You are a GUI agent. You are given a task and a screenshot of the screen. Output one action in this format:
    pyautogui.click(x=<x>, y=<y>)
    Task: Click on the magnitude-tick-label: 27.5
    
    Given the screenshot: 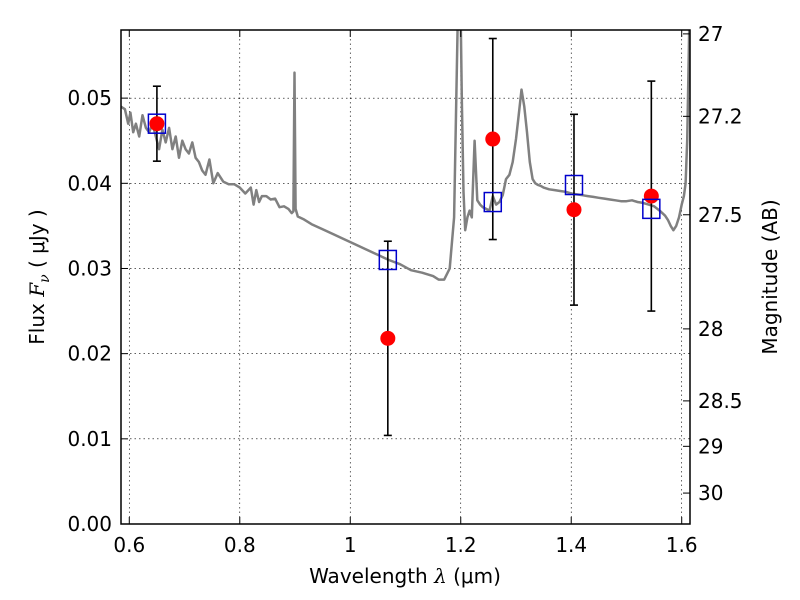 What is the action you would take?
    pyautogui.click(x=720, y=215)
    